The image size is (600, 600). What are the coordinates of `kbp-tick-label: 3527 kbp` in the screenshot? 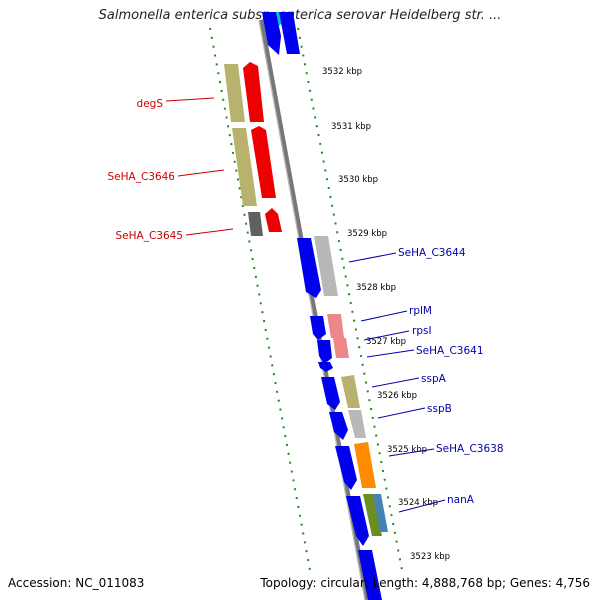 It's located at (386, 342).